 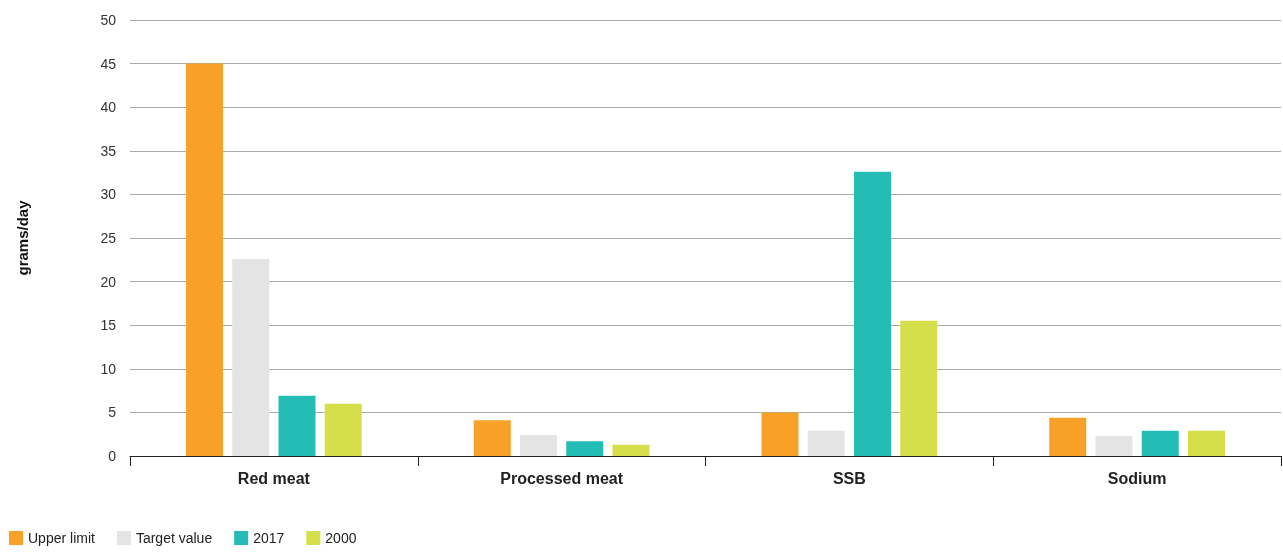 I want to click on y-tick-label: 15, so click(x=108, y=325).